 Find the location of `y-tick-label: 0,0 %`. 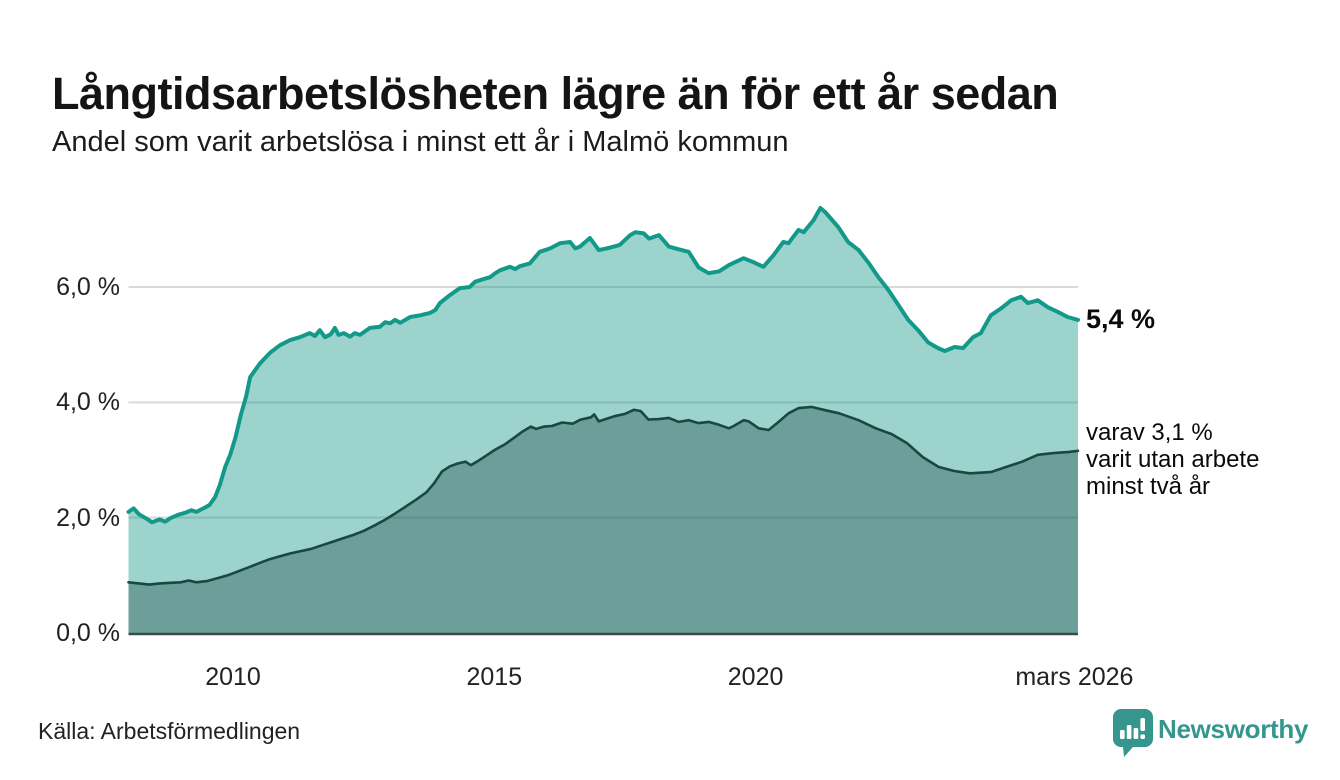

y-tick-label: 0,0 % is located at coordinates (88, 633).